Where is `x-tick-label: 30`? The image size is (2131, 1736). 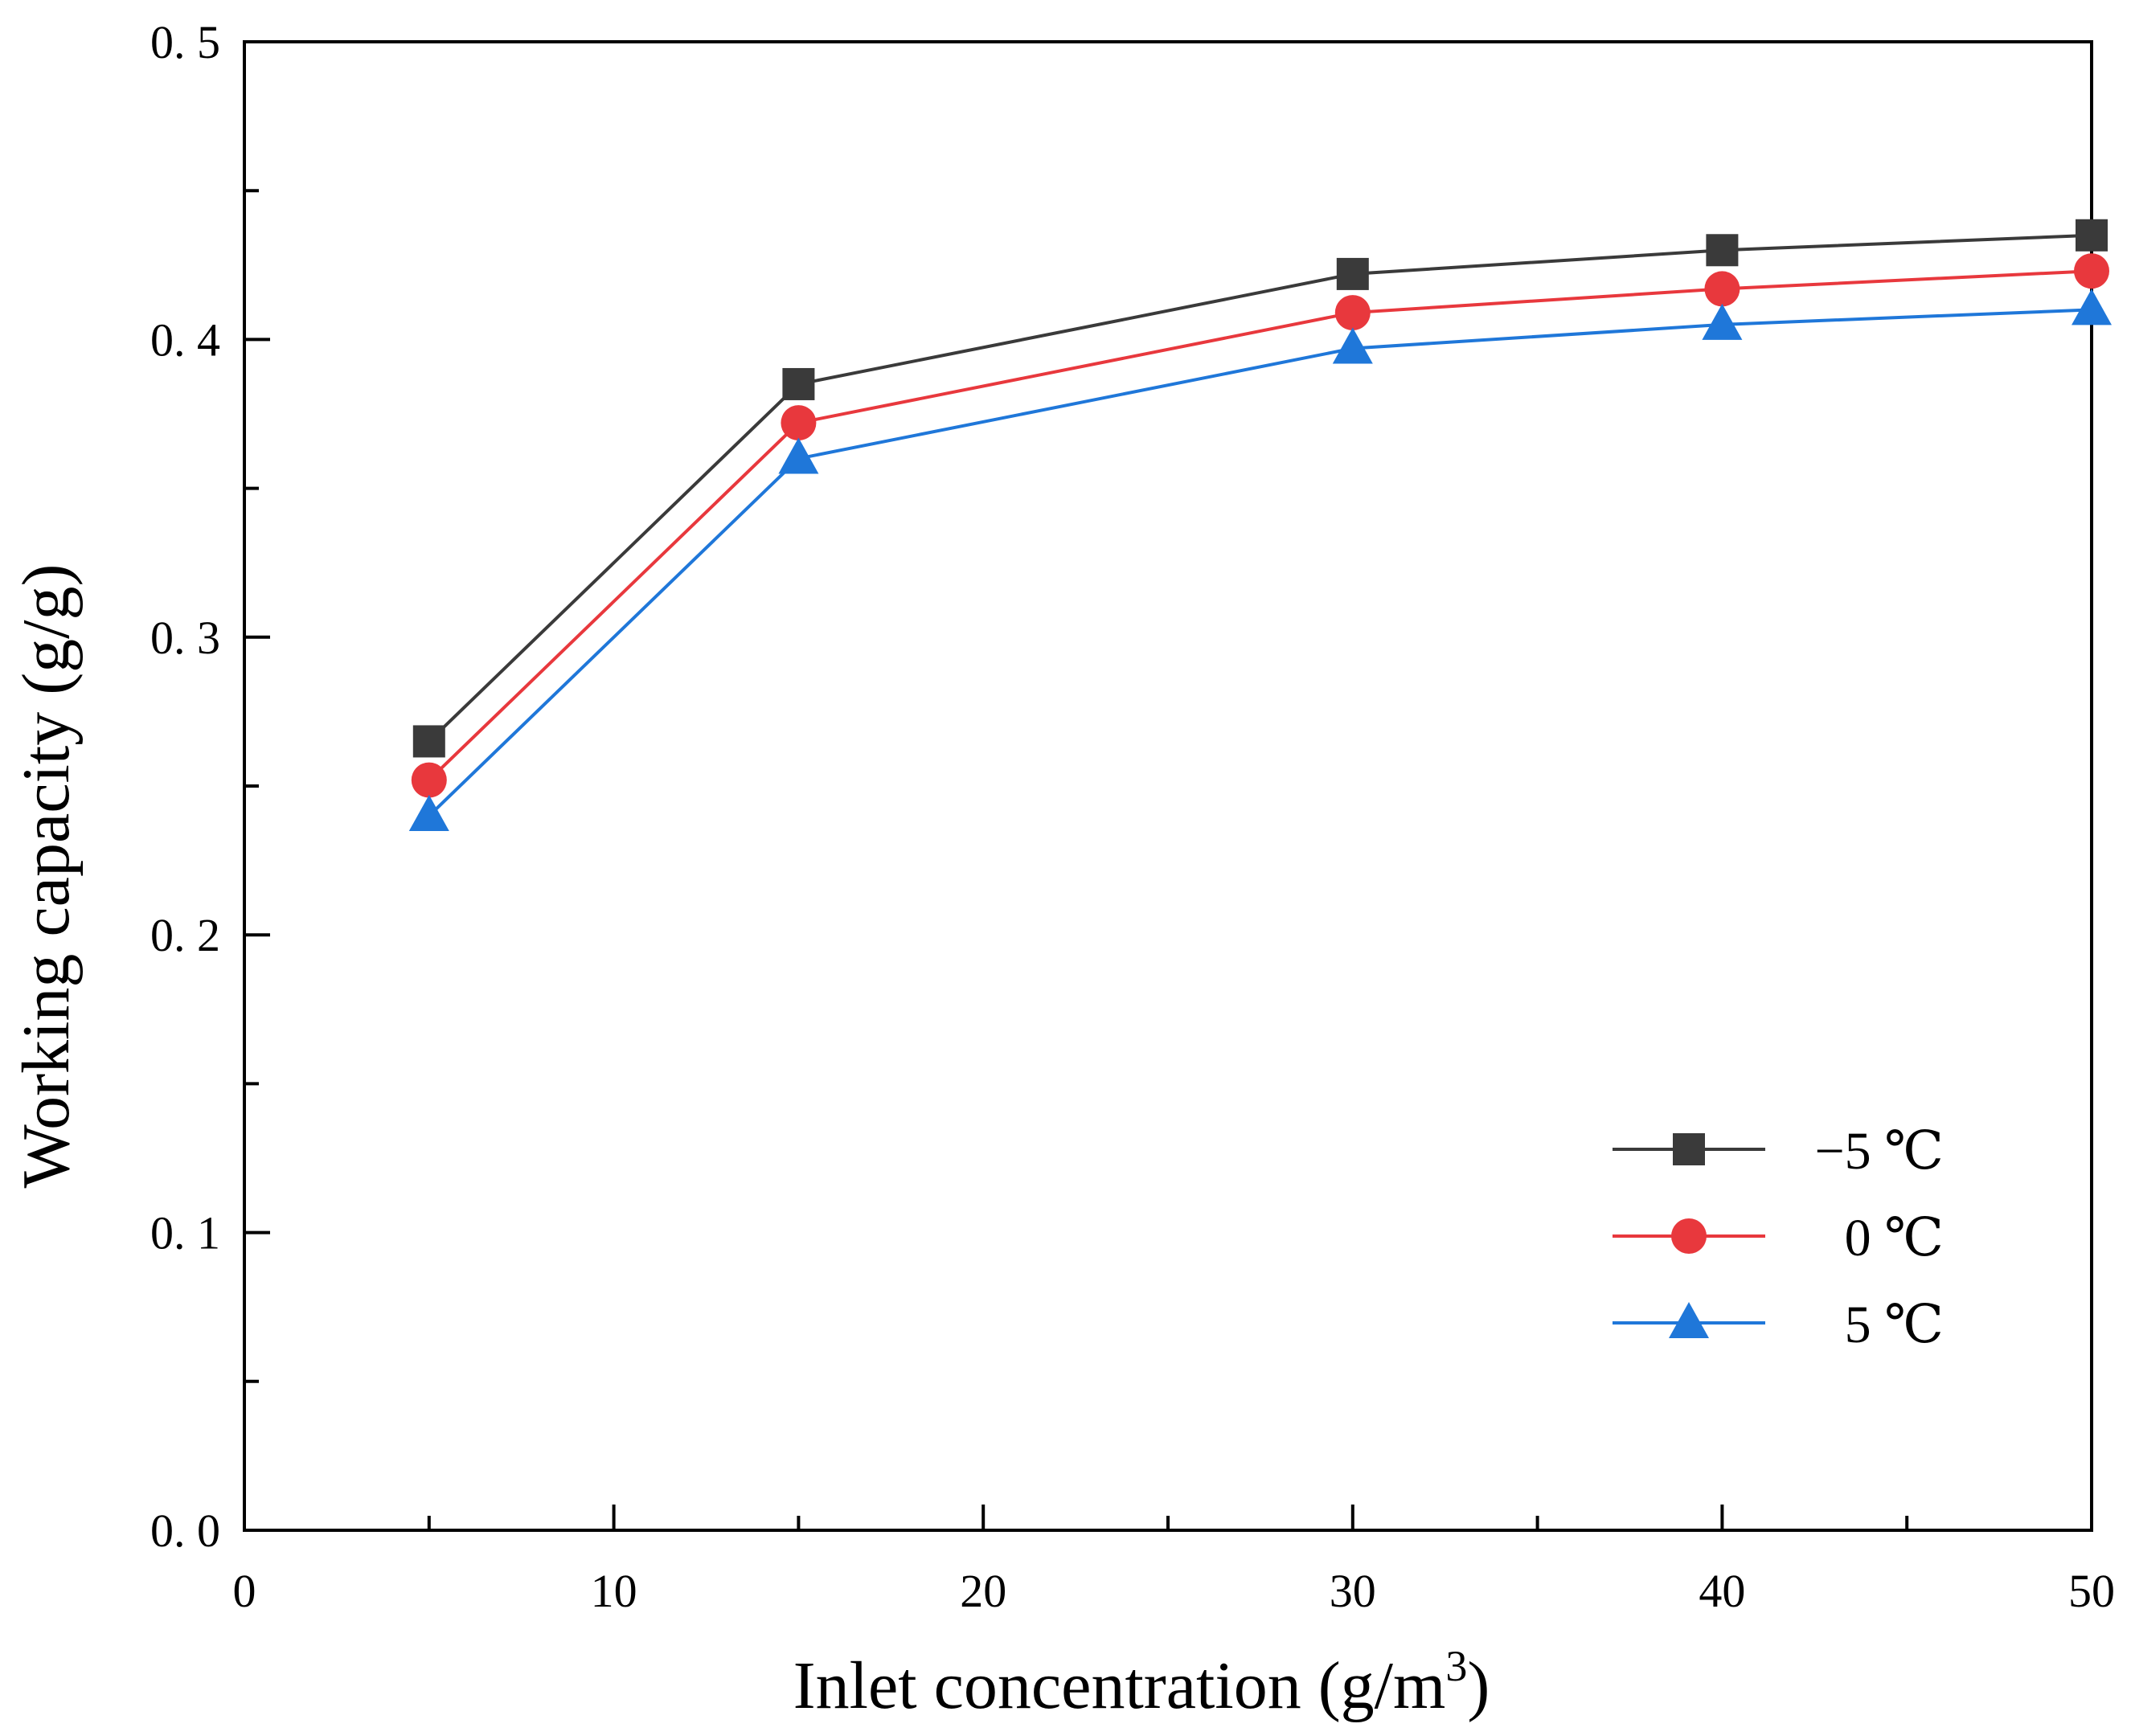
x-tick-label: 30 is located at coordinates (1353, 1591).